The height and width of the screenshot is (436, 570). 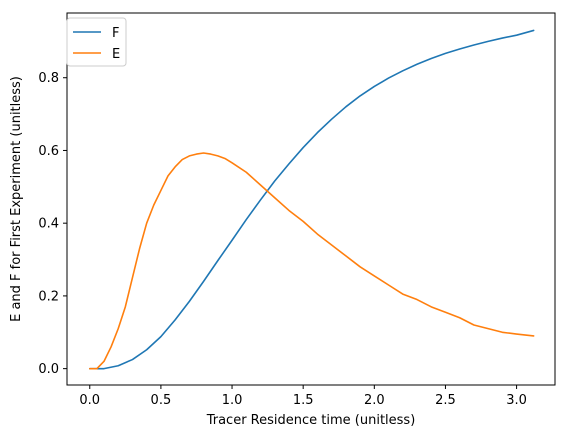 What do you see at coordinates (374, 400) in the screenshot?
I see `x-tick-label-4: 2.0` at bounding box center [374, 400].